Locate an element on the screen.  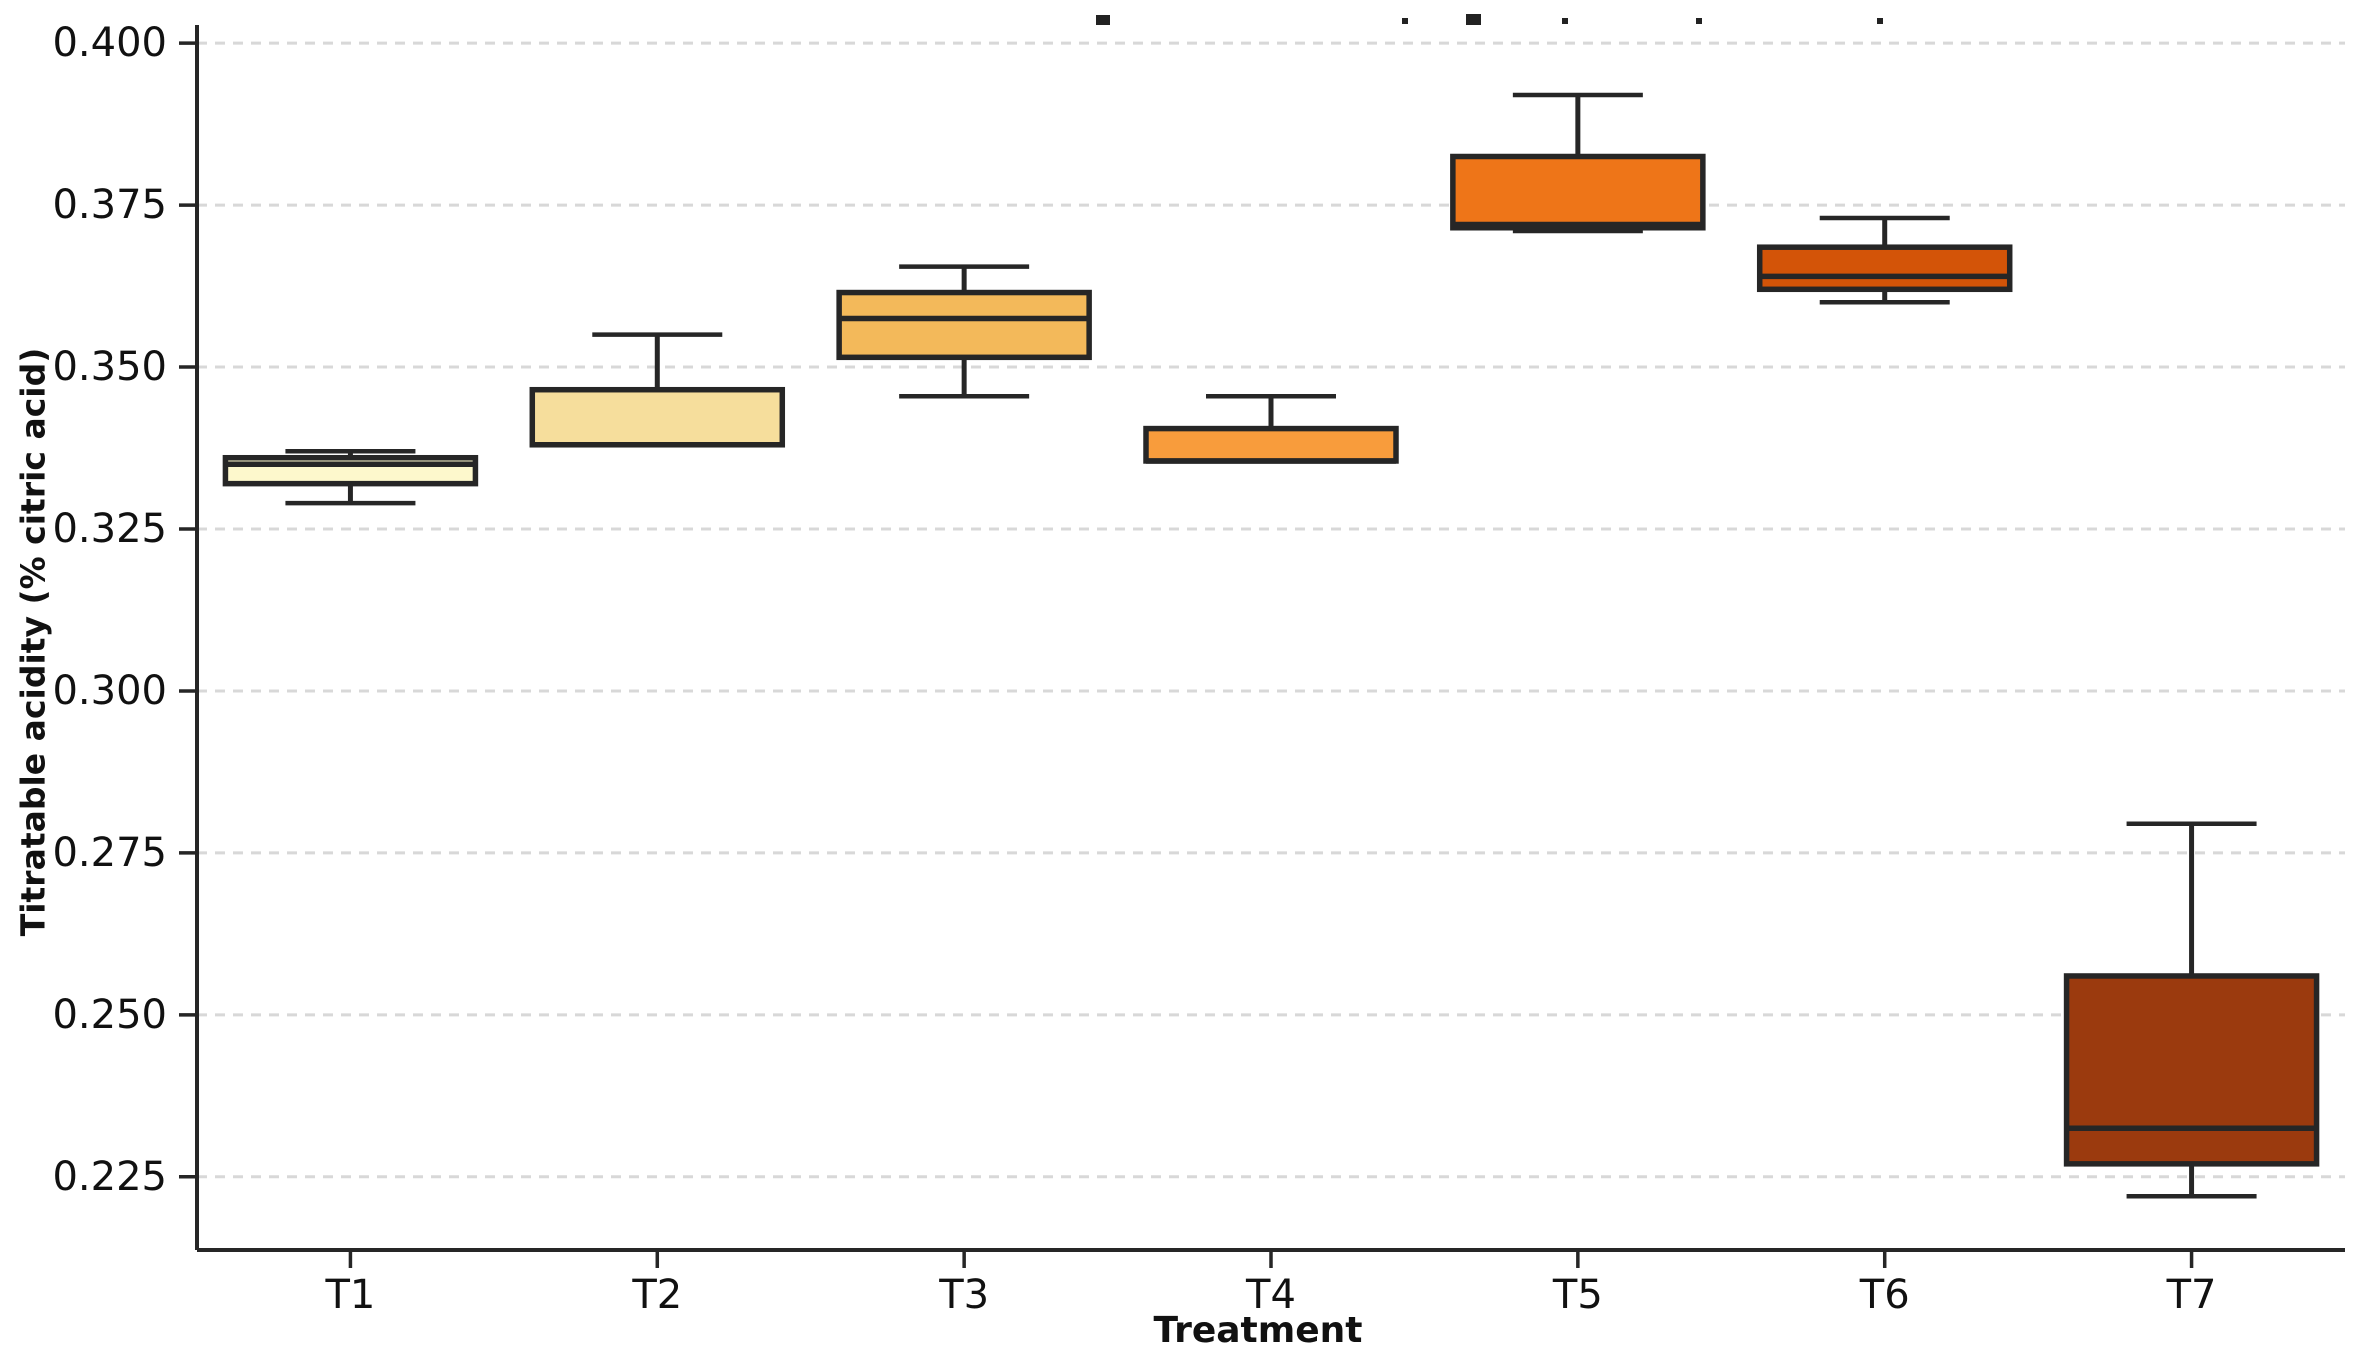
y-tick-label: 0.325 is located at coordinates (109, 529).